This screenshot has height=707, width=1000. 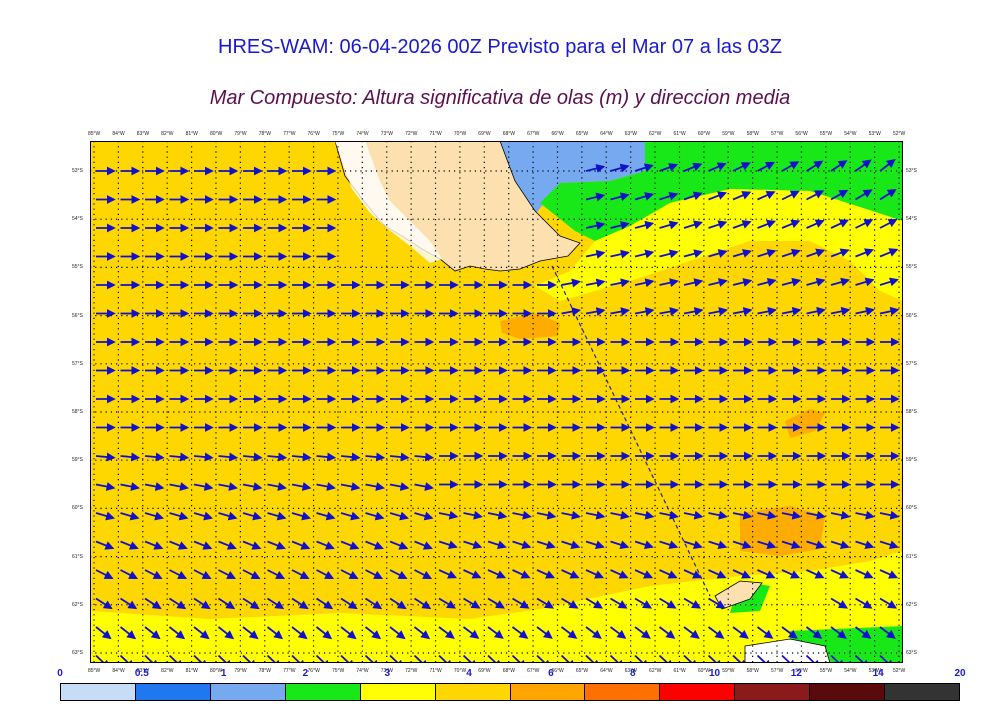 I want to click on longitude-label: 58°W, so click(x=752, y=671).